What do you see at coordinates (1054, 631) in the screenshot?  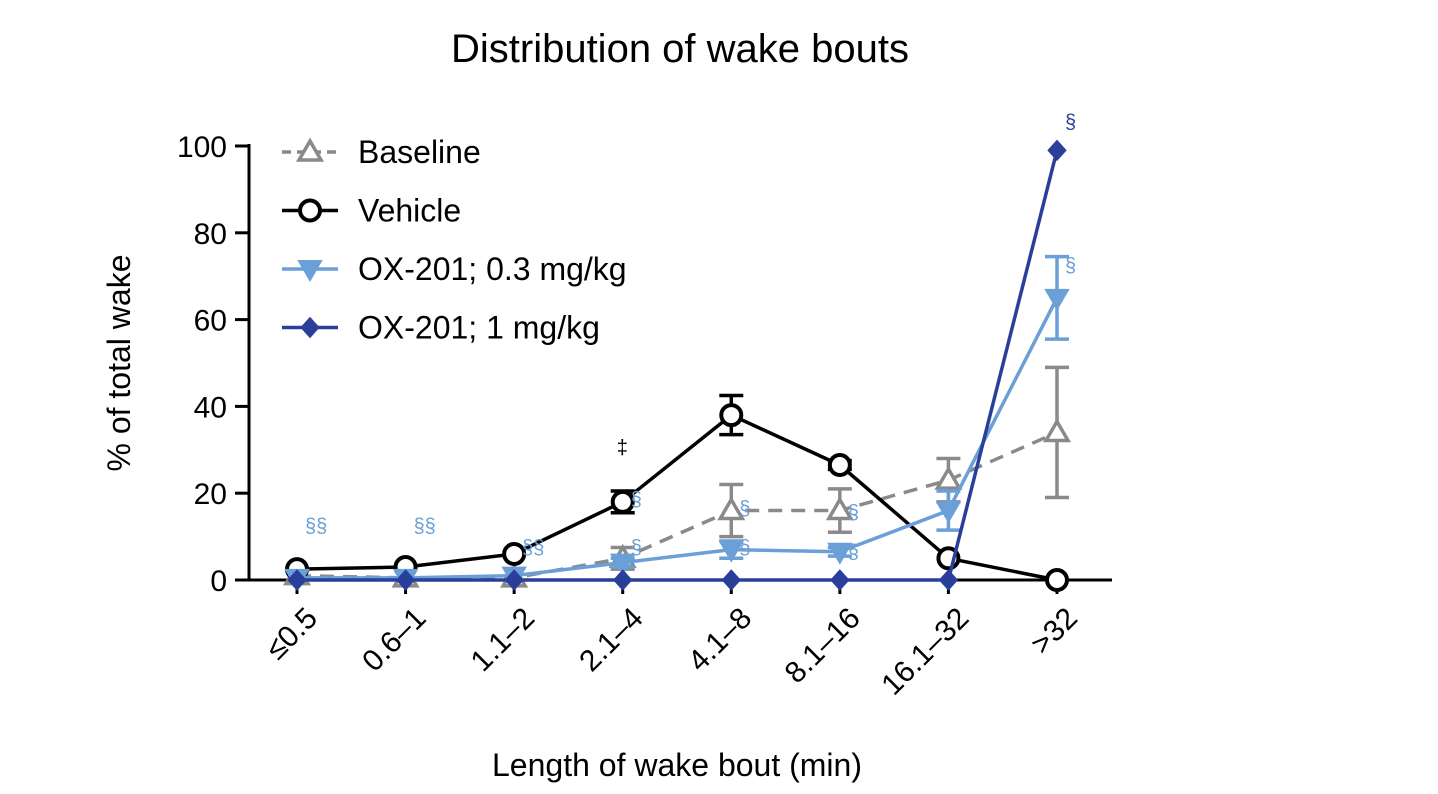 I see `x-tick-label: >32` at bounding box center [1054, 631].